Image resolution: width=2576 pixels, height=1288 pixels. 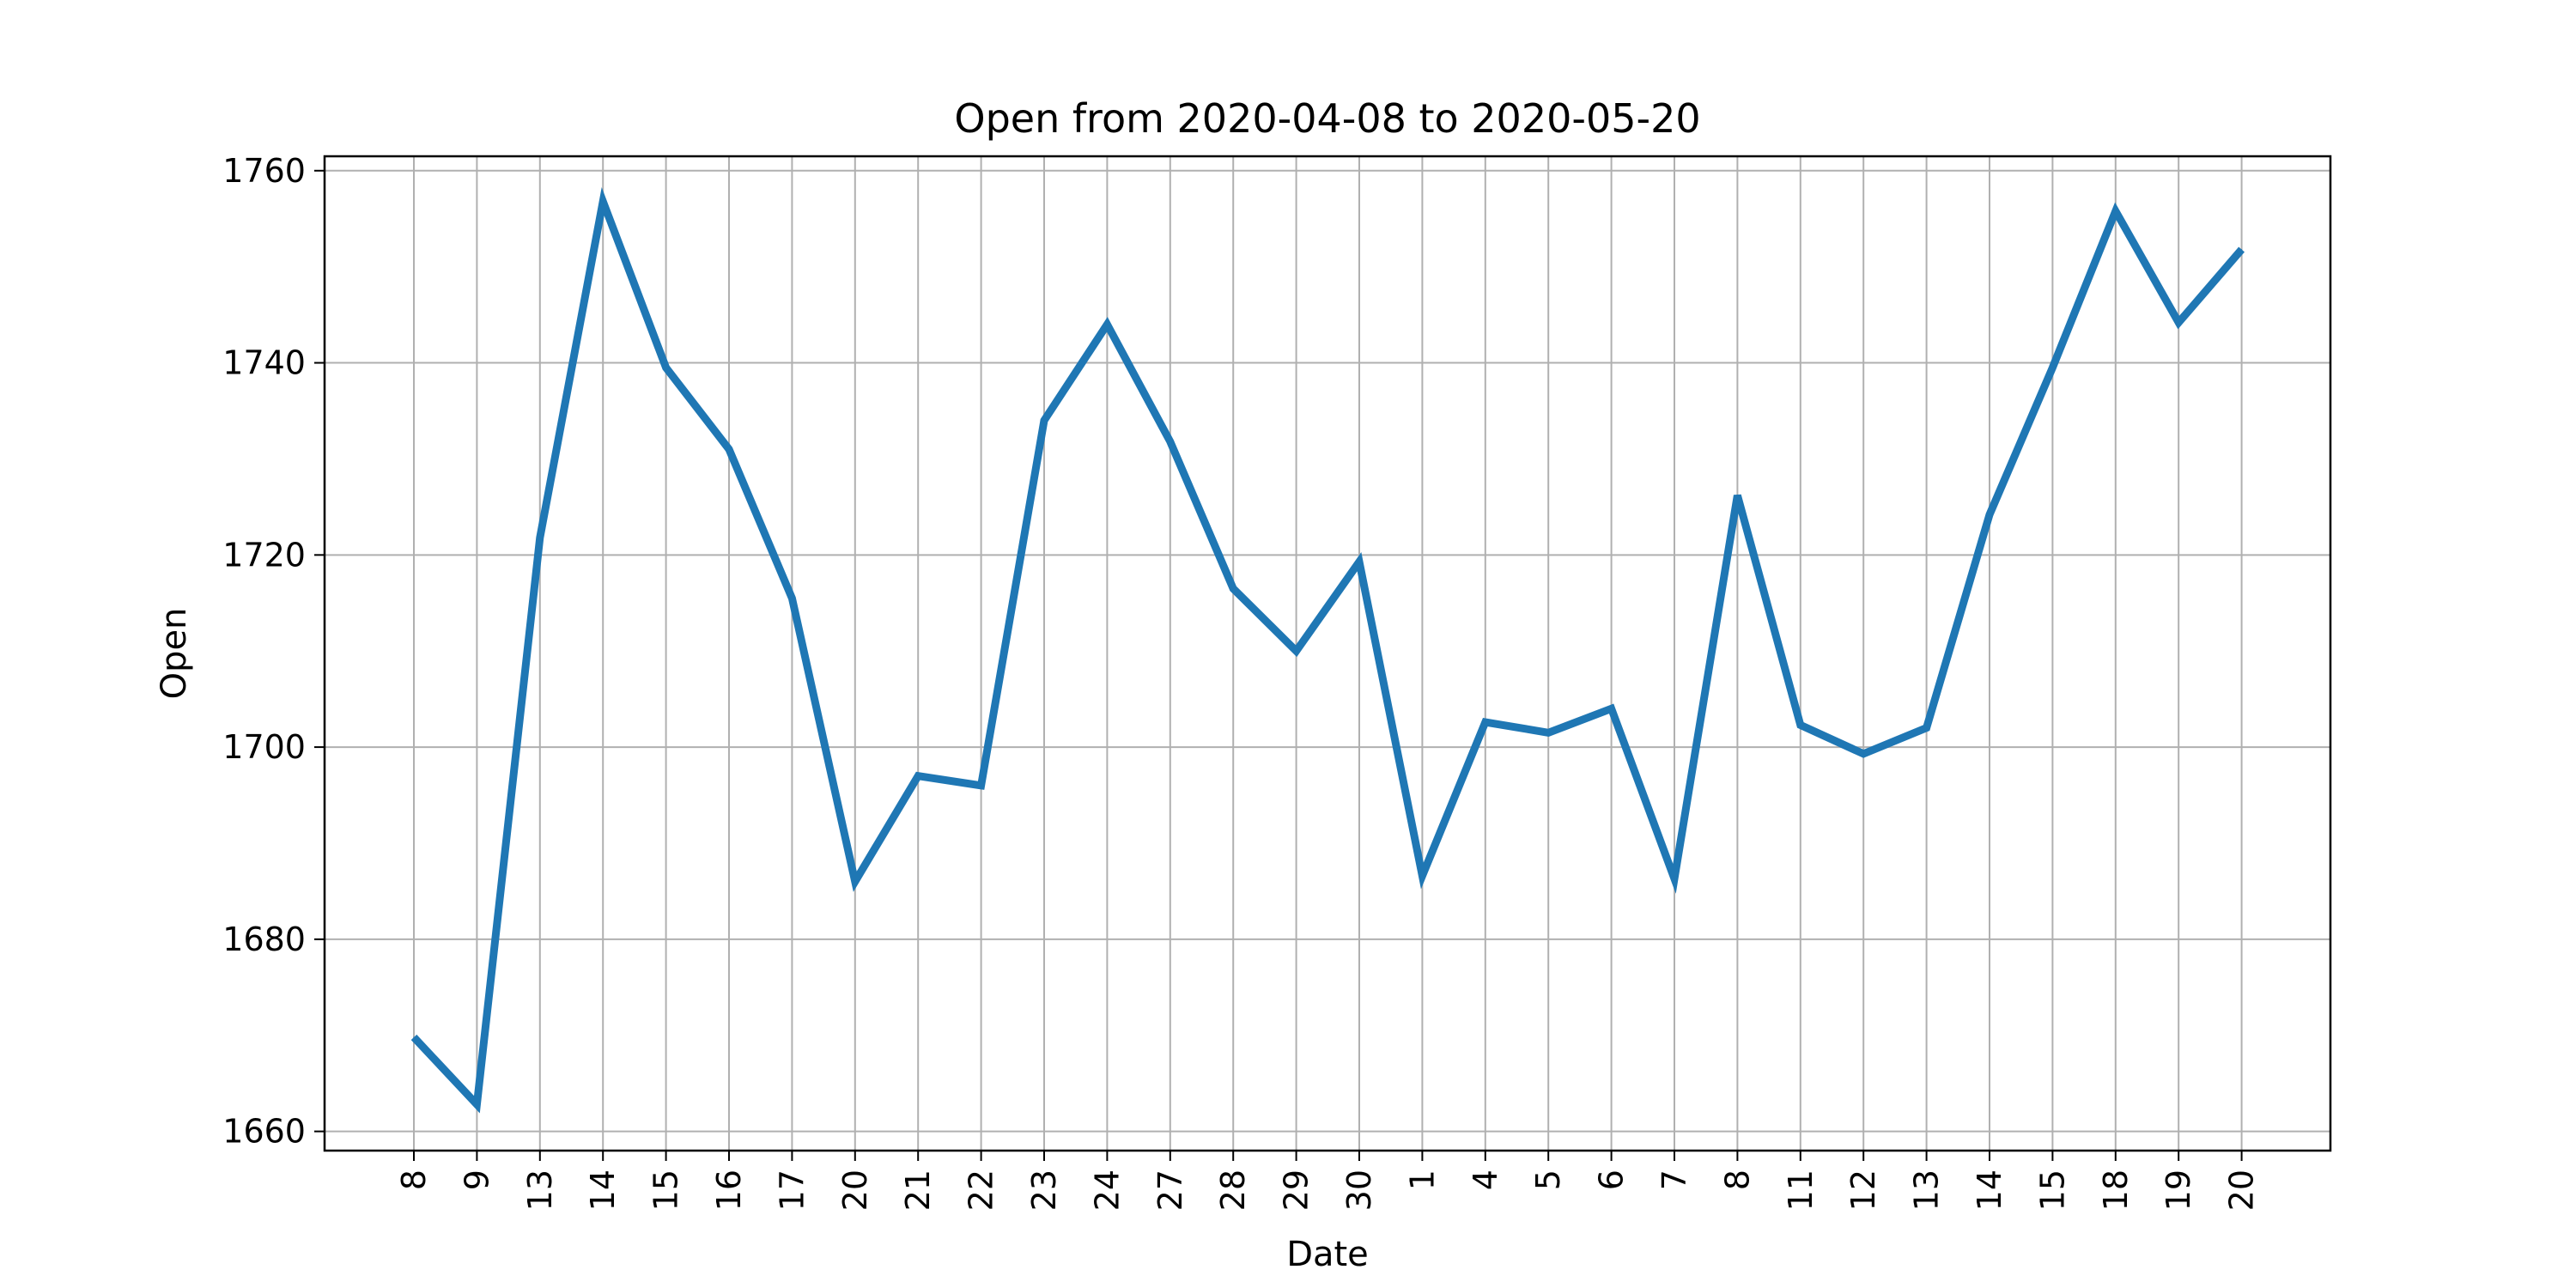 I want to click on y-tick-label: 1740, so click(x=264, y=363).